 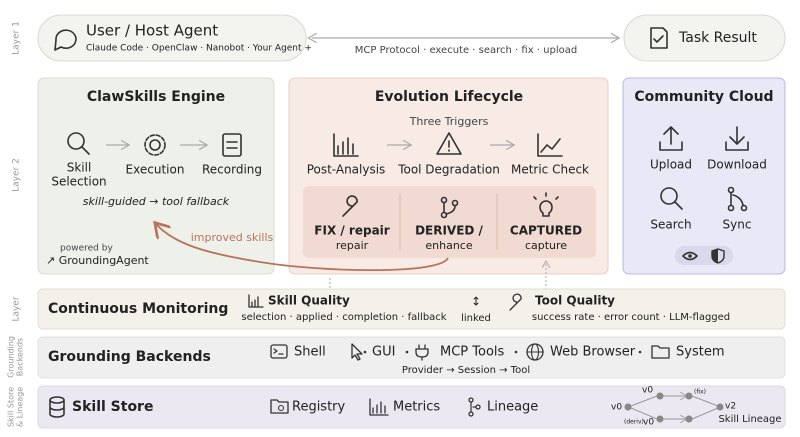 I want to click on engine-panel, so click(x=156, y=176).